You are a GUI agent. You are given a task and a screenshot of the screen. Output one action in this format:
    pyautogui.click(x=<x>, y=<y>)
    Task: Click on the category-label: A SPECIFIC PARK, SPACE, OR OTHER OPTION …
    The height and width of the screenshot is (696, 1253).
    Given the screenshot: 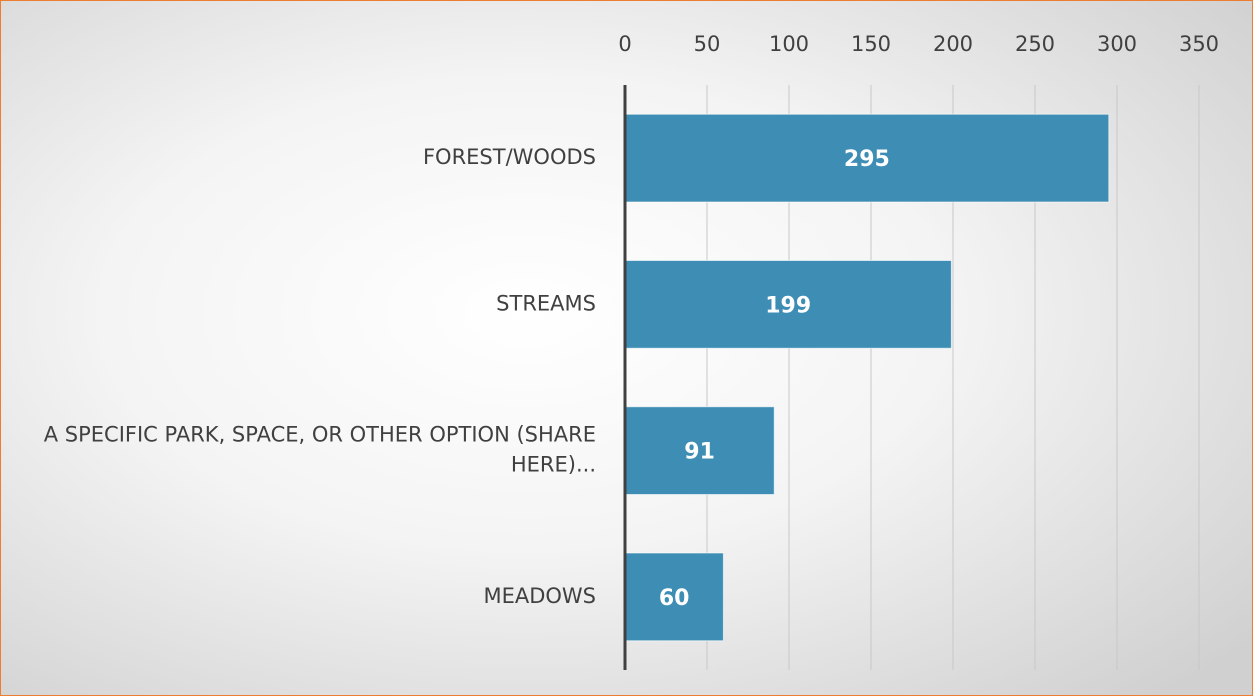 What is the action you would take?
    pyautogui.click(x=320, y=450)
    